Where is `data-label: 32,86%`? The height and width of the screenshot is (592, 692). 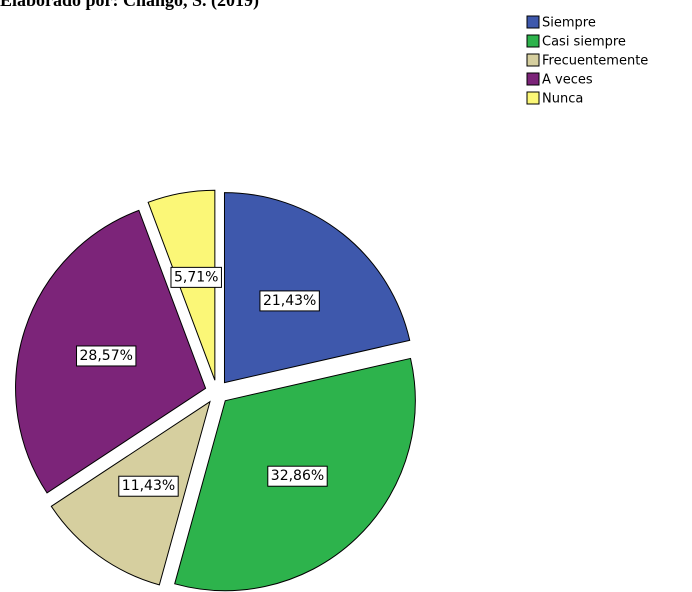 data-label: 32,86% is located at coordinates (297, 476).